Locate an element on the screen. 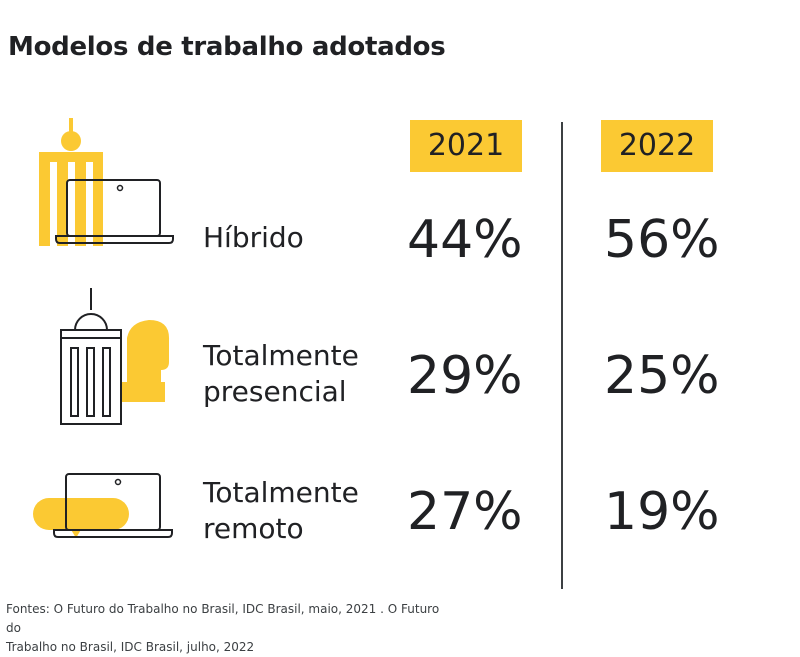 This screenshot has width=800, height=657. laptop-chat-bubble-icon is located at coordinates (103, 505).